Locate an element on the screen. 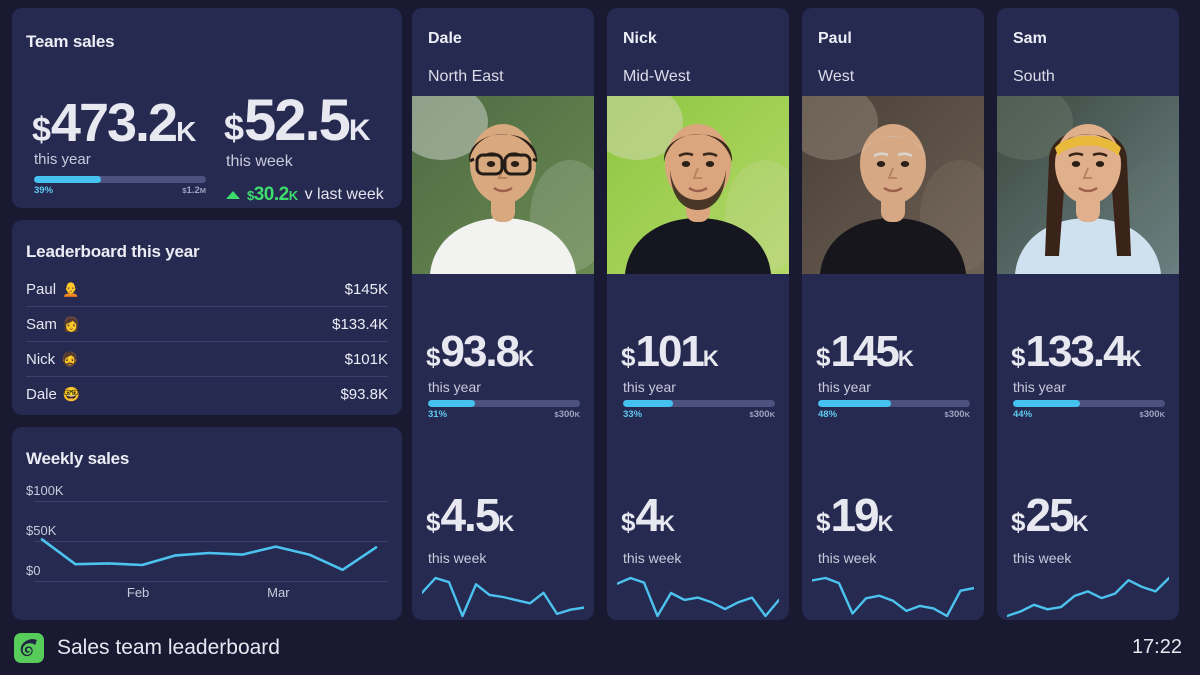 The height and width of the screenshot is (675, 1200). chart-y-tick-label: $100K is located at coordinates (45, 490).